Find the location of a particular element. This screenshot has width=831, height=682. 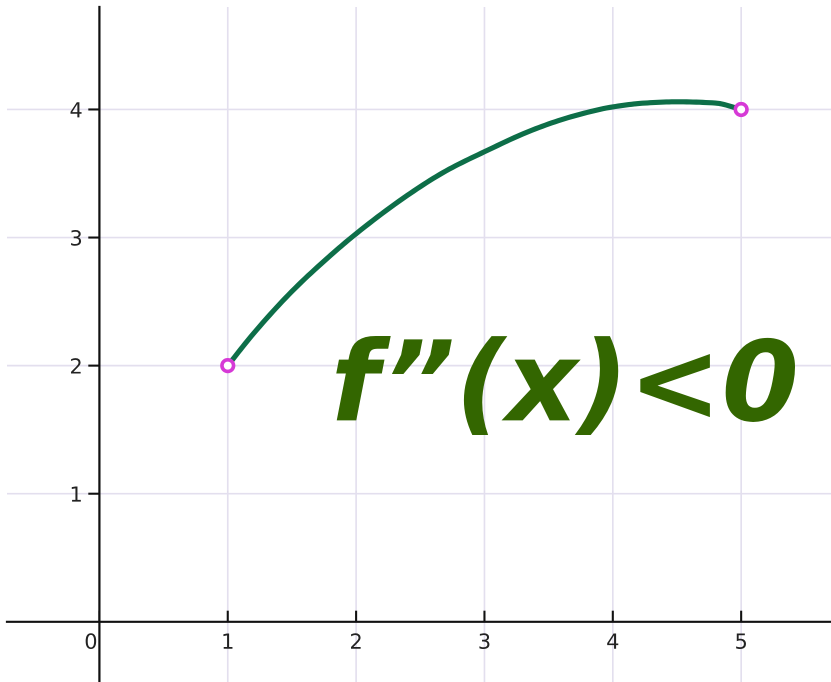

y-tick-label: 4 is located at coordinates (76, 110).